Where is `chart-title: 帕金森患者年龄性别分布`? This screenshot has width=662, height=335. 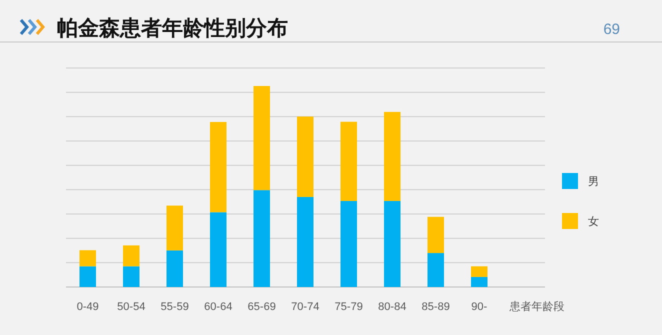 chart-title: 帕金森患者年龄性别分布 is located at coordinates (172, 28).